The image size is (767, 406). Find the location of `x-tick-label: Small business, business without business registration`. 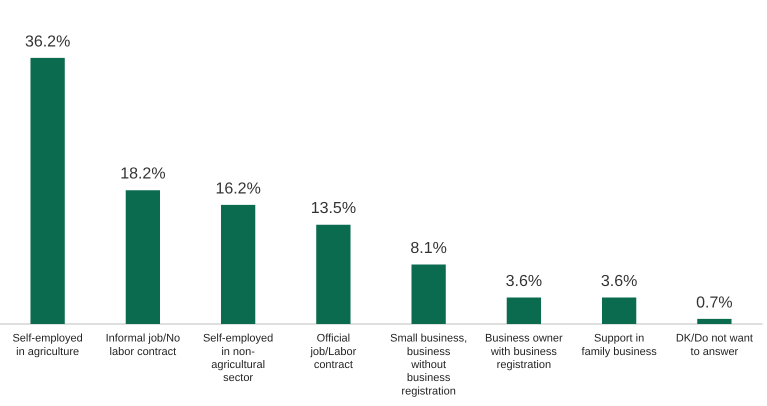

x-tick-label: Small business, business without business registration is located at coordinates (429, 365).